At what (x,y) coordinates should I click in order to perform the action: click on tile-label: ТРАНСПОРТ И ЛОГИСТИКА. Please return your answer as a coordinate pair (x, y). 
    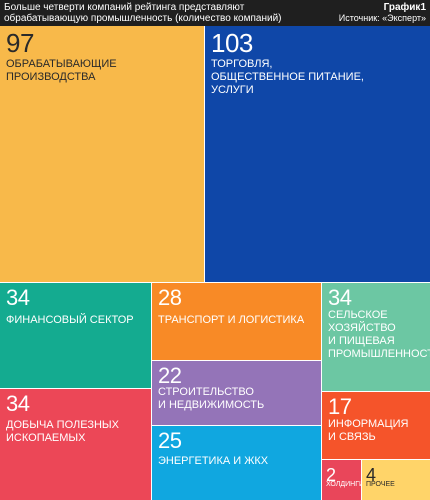
    Looking at the image, I should click on (231, 320).